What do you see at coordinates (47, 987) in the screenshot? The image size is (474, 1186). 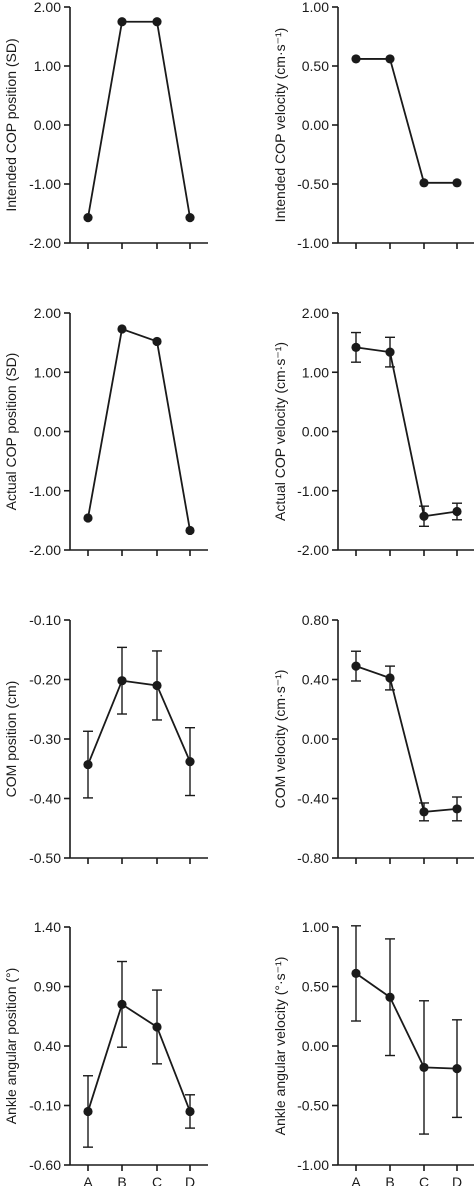 I see `y-tick-label: 0.90` at bounding box center [47, 987].